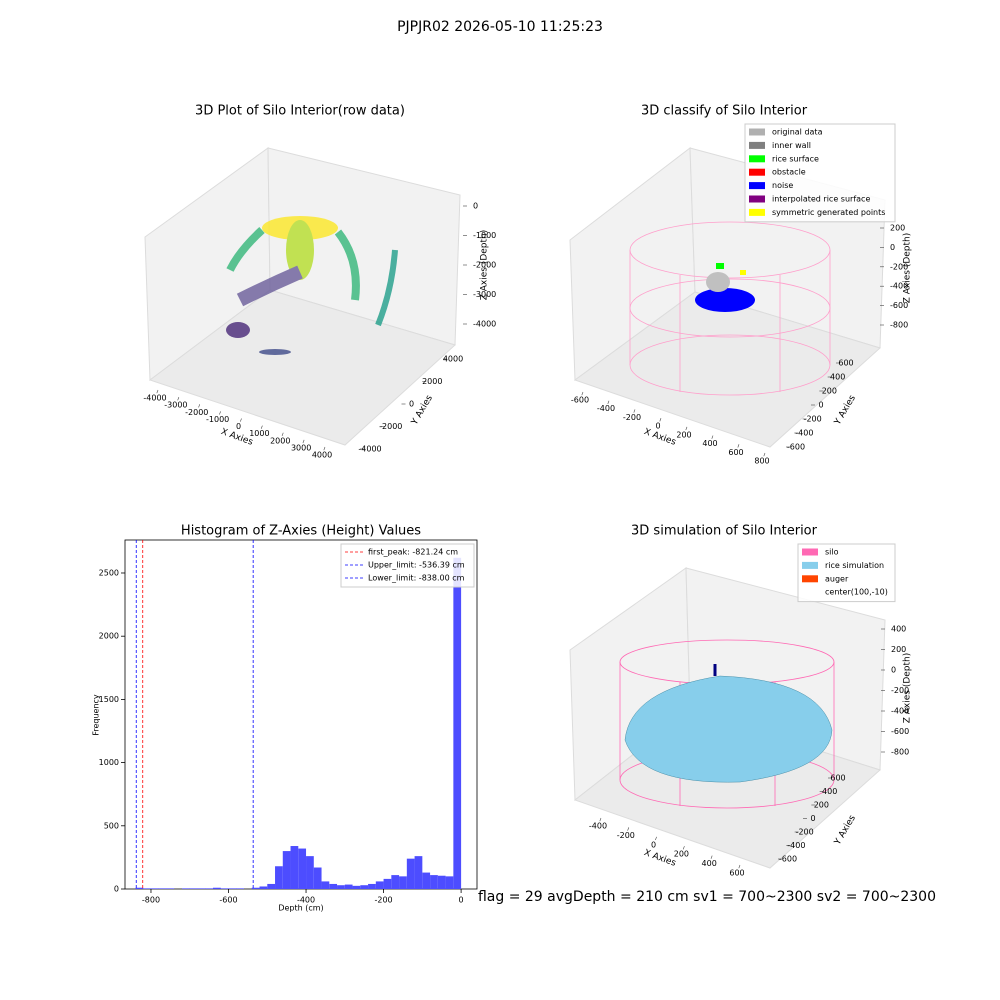 The image size is (1000, 1000). I want to click on y-axis-label: Frequency, so click(96, 715).